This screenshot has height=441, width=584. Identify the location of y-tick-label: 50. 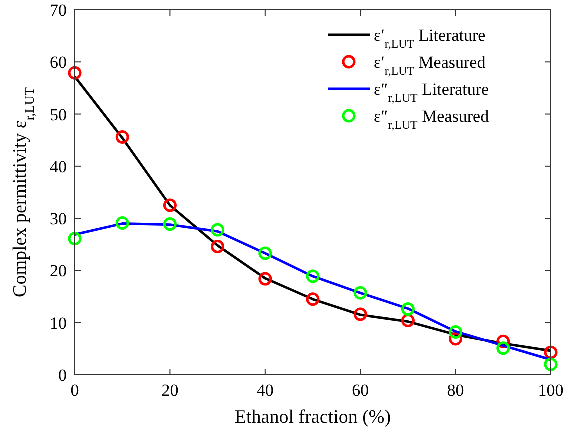
(58, 114).